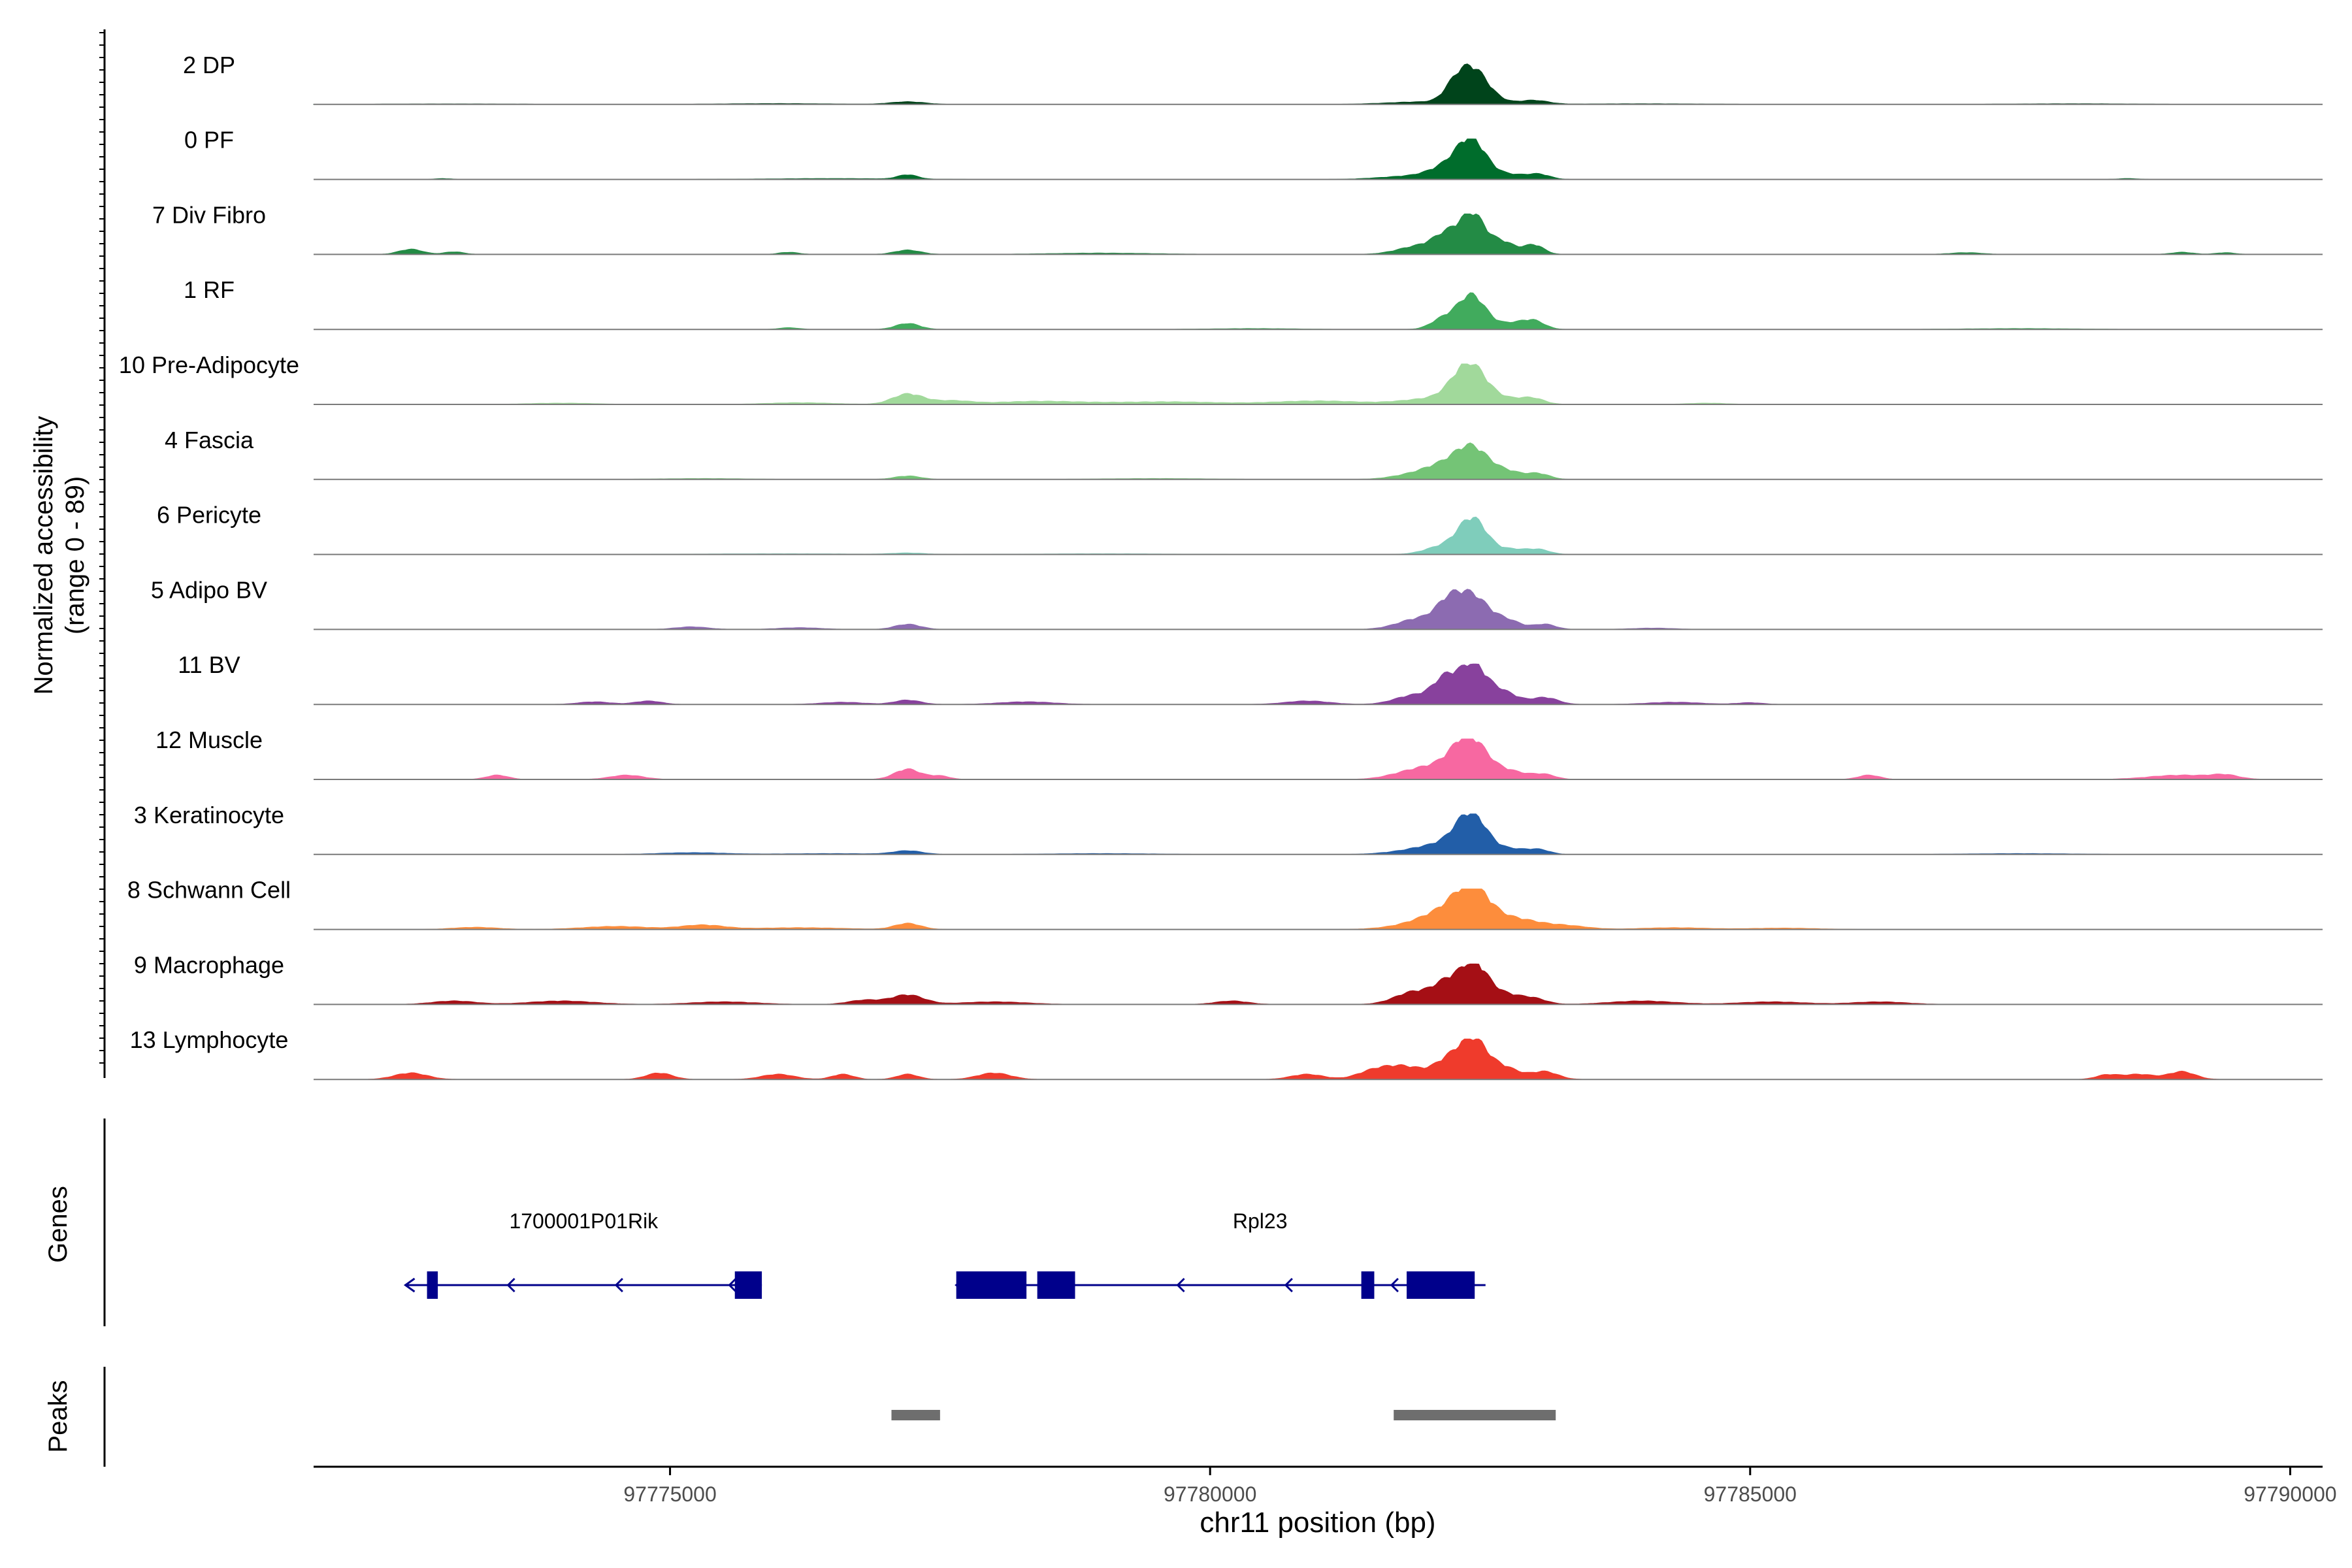 Image resolution: width=2352 pixels, height=1568 pixels. I want to click on track-10-pre-adipocyte: 10 Pre-Adipocyte, so click(1221, 378).